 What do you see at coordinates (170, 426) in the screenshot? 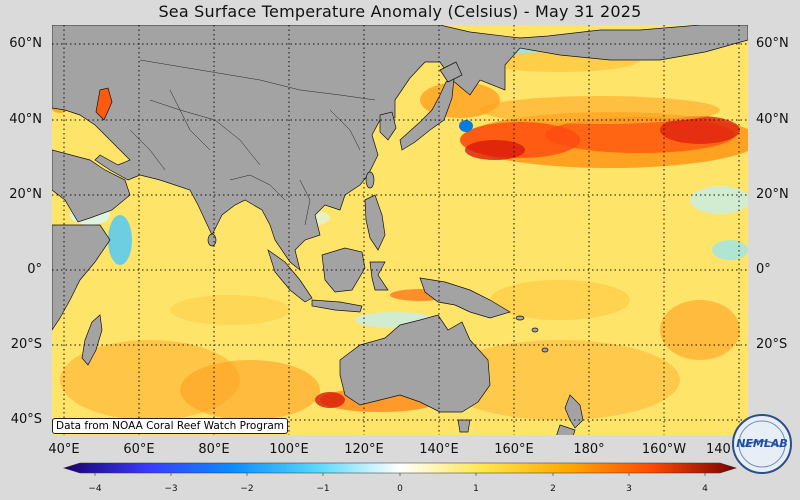
I see `data-source-note: Data from NOAA Coral Reef Watch Program` at bounding box center [170, 426].